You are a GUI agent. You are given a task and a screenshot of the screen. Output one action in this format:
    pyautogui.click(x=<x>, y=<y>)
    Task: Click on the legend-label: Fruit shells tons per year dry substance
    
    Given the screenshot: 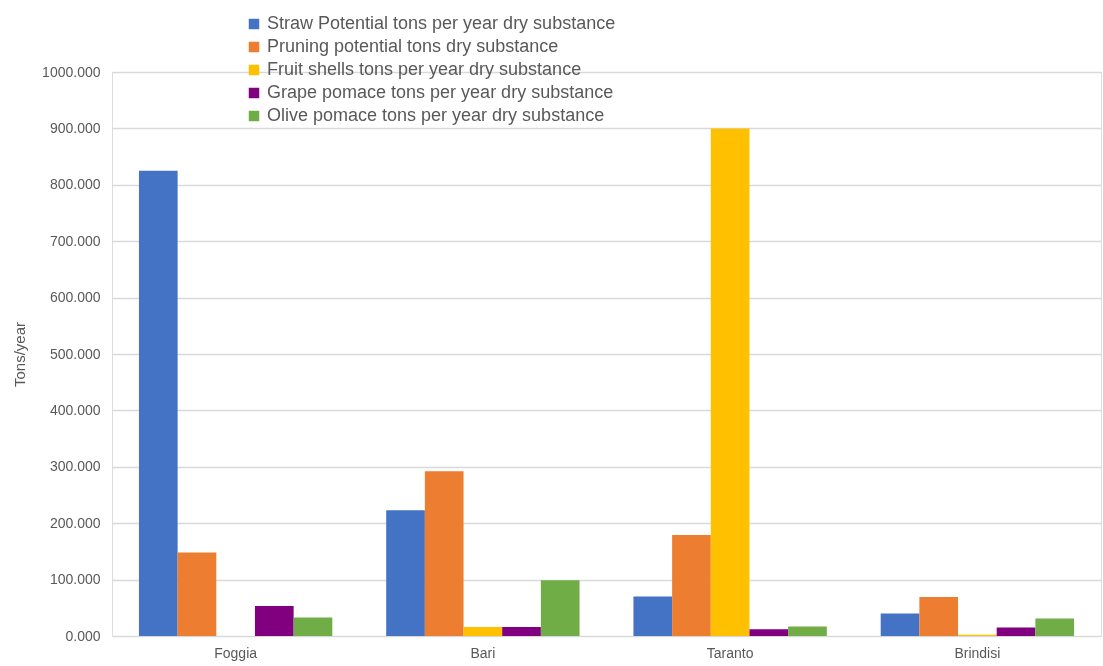 What is the action you would take?
    pyautogui.click(x=424, y=69)
    